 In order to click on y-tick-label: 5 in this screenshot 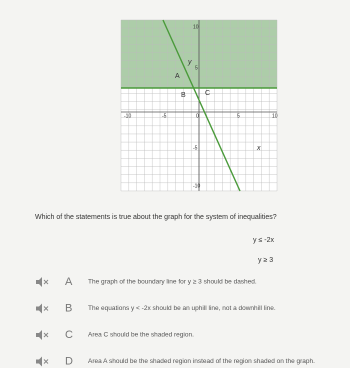, I will do `click(196, 68)`.